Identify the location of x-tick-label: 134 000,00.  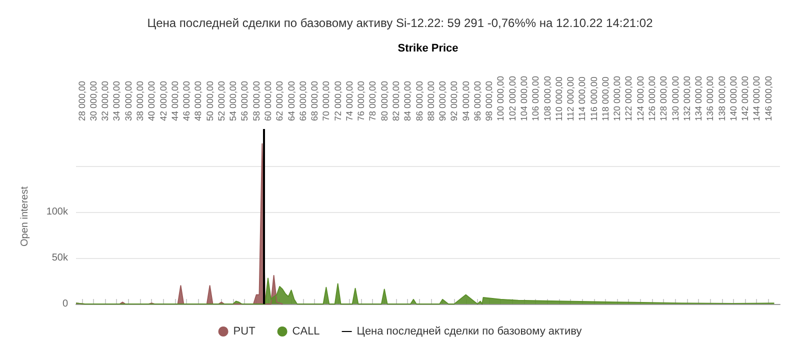
(699, 98).